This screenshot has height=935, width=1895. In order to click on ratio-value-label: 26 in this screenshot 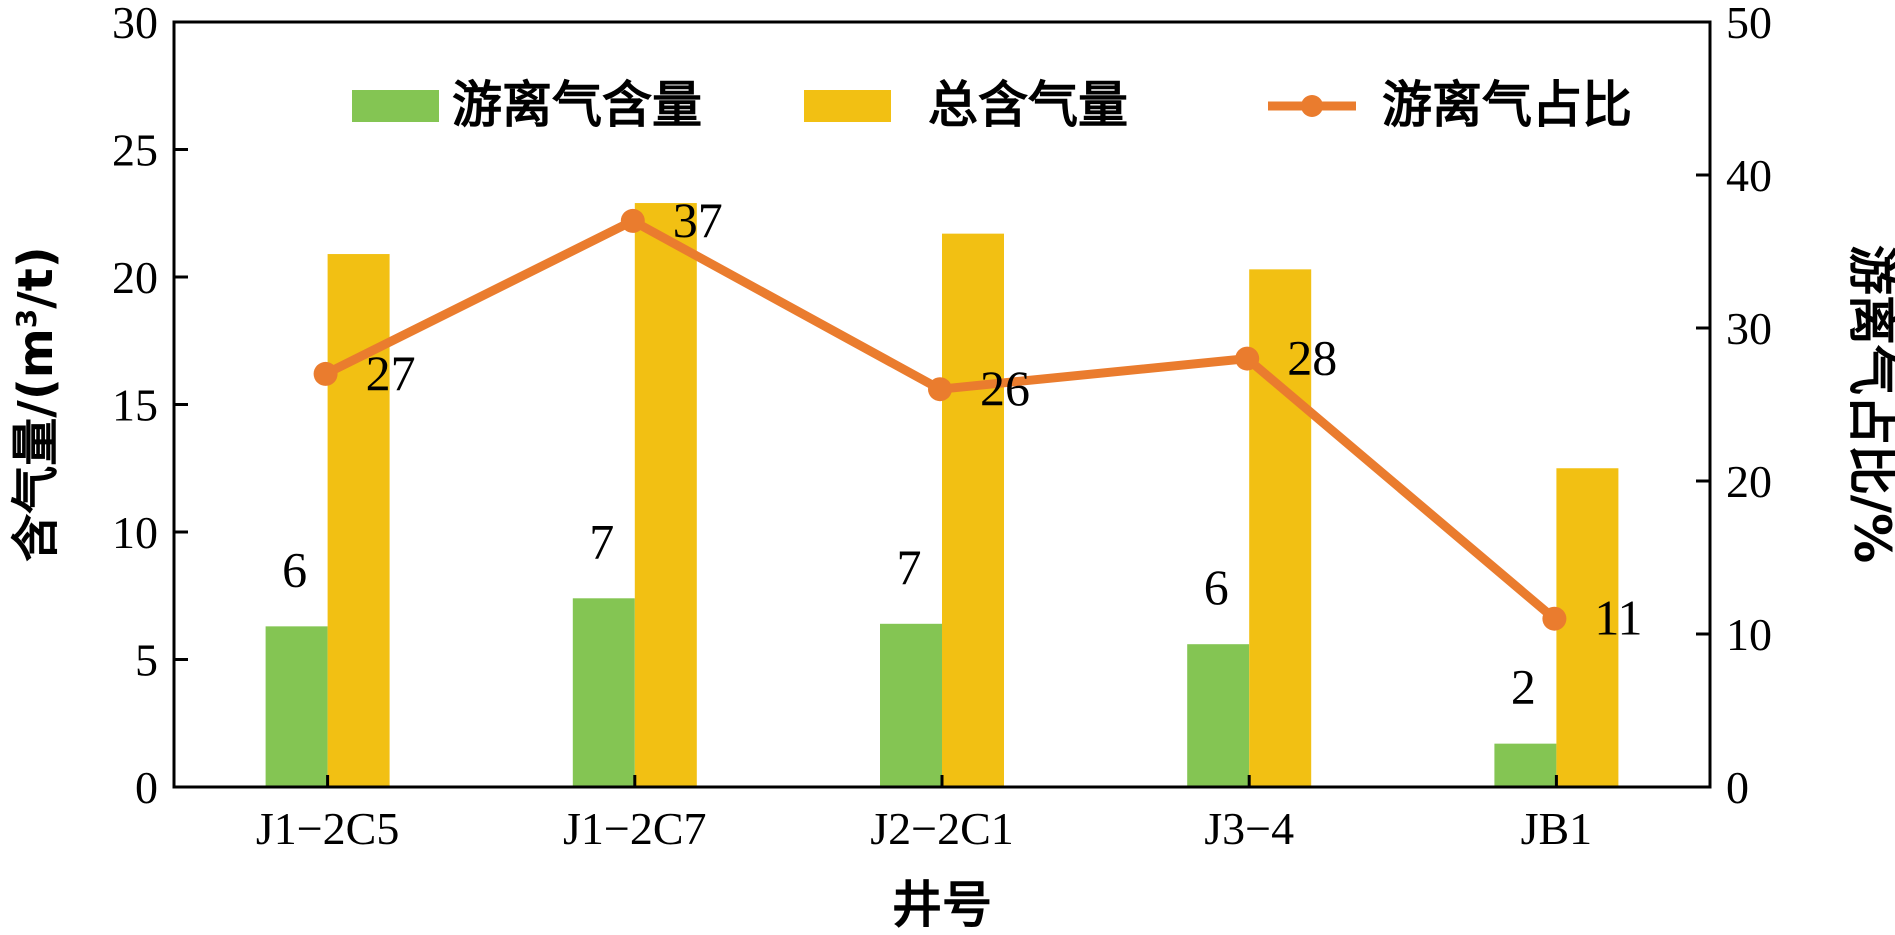, I will do `click(1005, 388)`.